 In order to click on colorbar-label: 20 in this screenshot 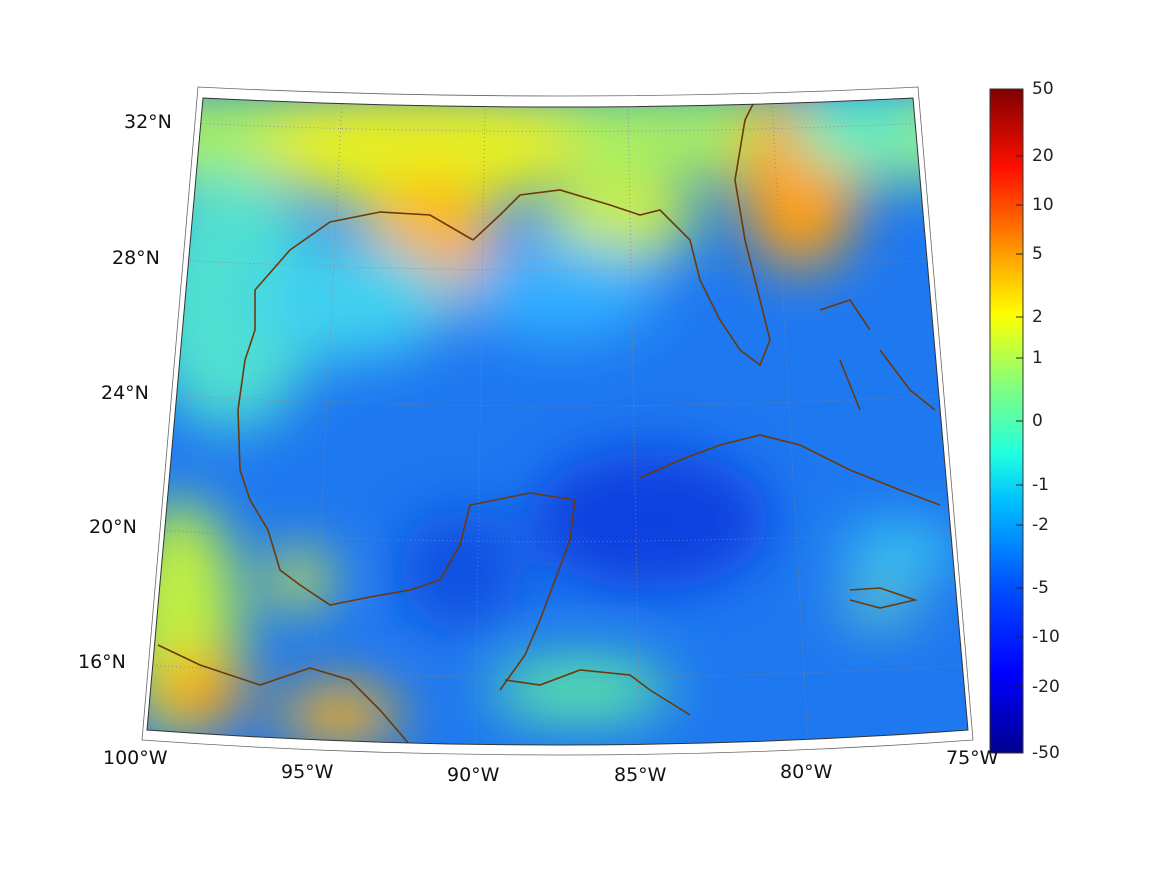, I will do `click(1043, 156)`.